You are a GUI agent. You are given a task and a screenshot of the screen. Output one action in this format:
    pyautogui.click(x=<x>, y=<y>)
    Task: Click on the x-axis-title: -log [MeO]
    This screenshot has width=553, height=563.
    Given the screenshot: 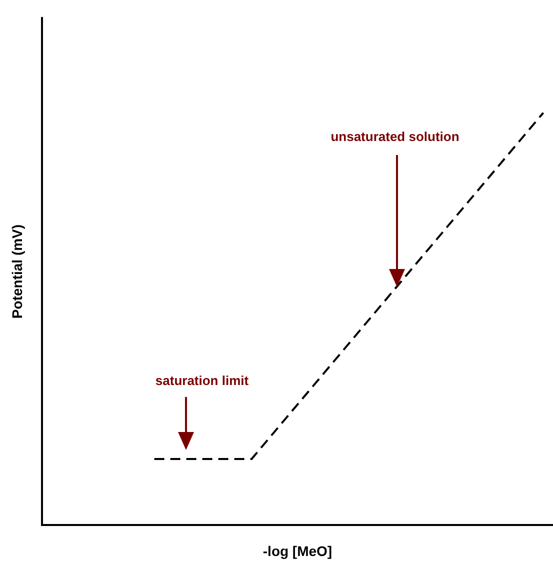 What is the action you would take?
    pyautogui.click(x=297, y=550)
    